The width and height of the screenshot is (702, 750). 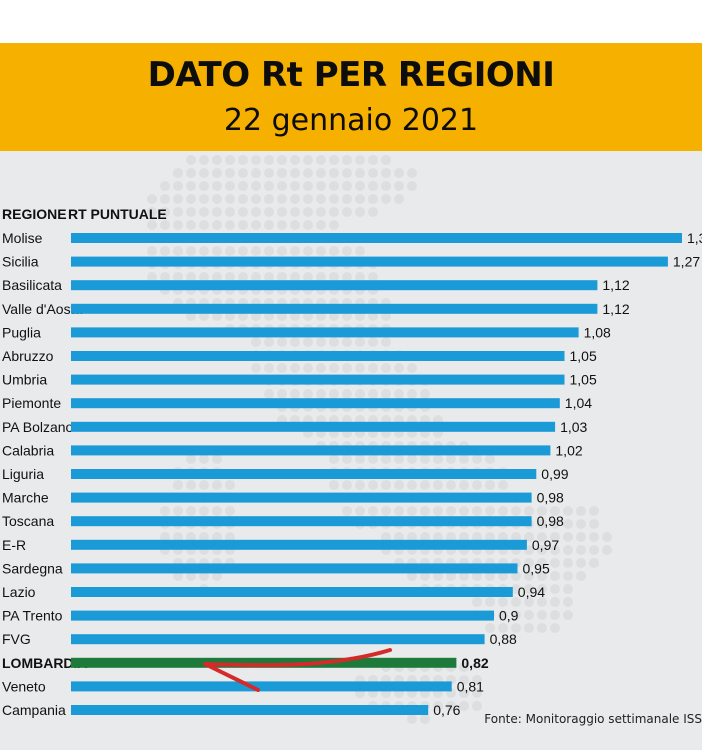 I want to click on value-label: 1,03, so click(x=573, y=427).